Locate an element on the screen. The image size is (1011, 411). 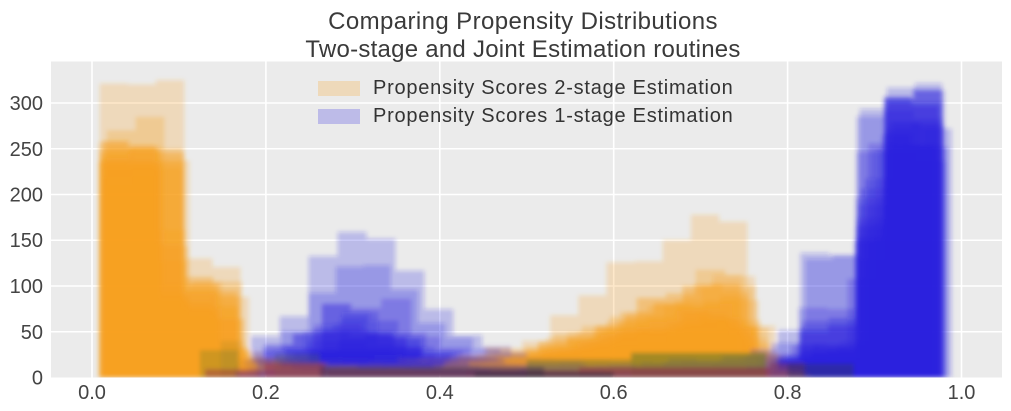
svg-text: 0 is located at coordinates (37, 379).